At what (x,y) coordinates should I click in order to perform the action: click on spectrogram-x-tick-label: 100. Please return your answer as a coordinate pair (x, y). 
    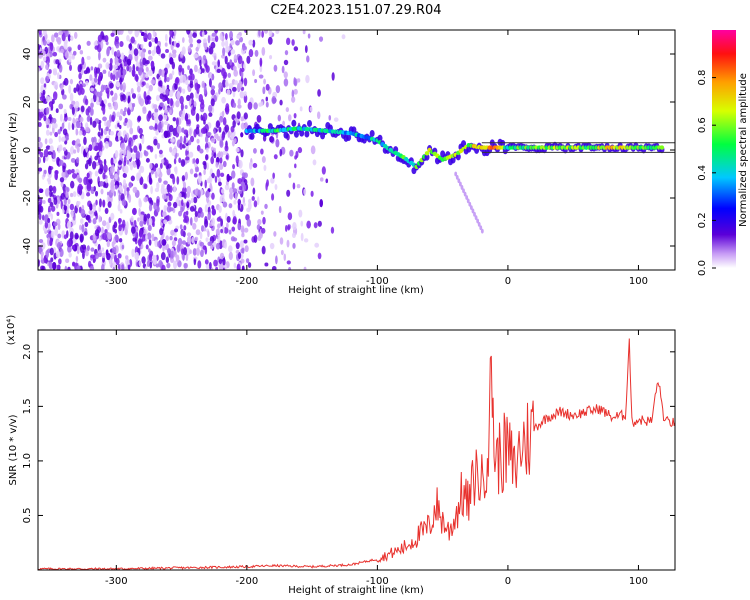
    Looking at the image, I should click on (638, 281).